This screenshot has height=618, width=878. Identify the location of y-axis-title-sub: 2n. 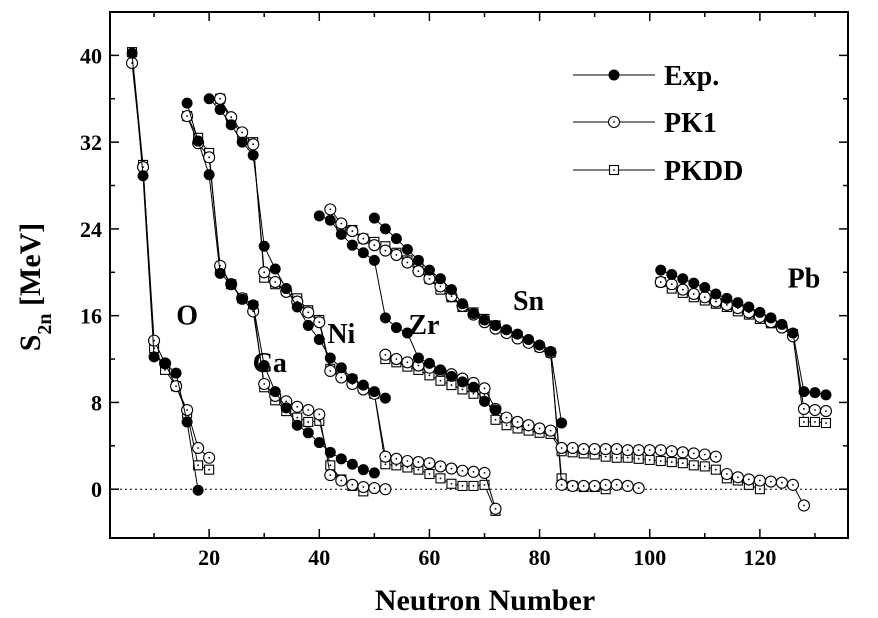
(45, 323).